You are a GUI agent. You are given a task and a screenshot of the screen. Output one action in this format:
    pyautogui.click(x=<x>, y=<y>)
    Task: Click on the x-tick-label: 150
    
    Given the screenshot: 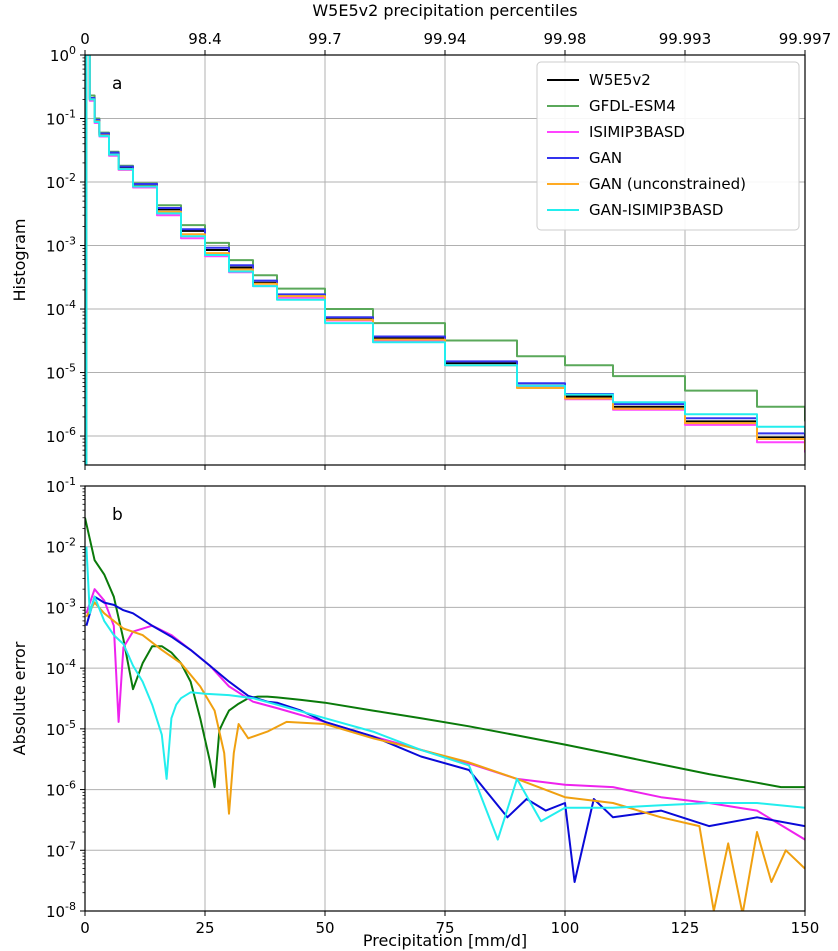 What is the action you would take?
    pyautogui.click(x=805, y=928)
    